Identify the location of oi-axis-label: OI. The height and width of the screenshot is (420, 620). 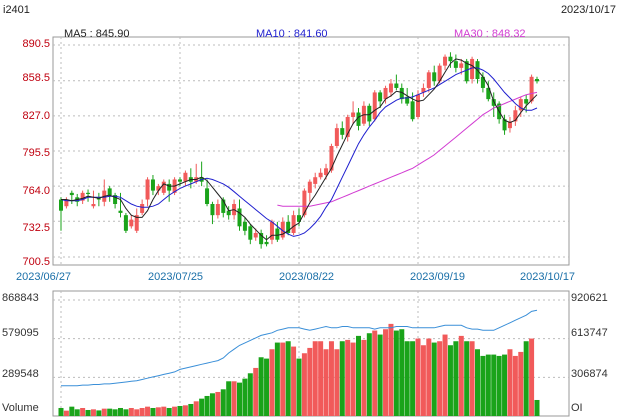
(577, 408).